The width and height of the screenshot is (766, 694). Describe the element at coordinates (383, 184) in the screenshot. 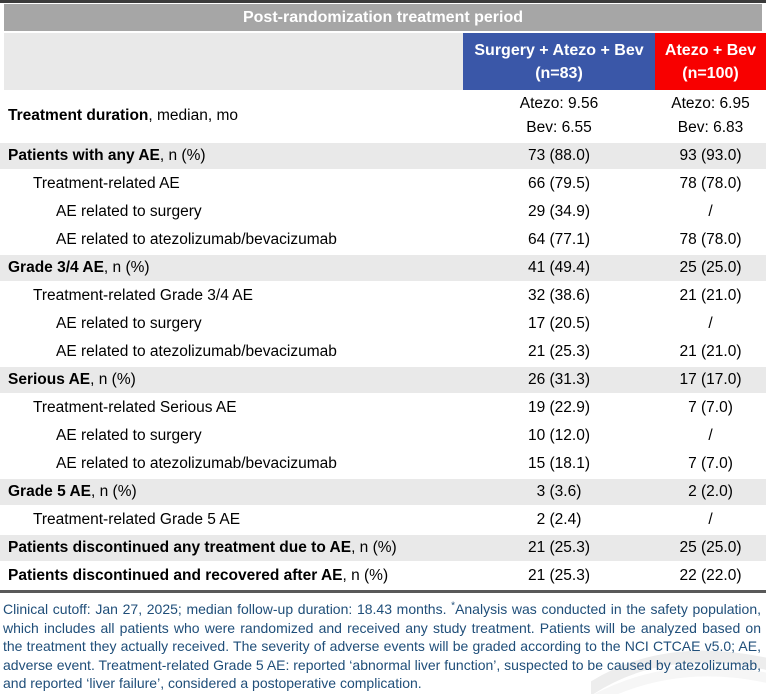

I see `table-row: Treatment-related AE 66 (79.5) 78 (78.0)` at that location.